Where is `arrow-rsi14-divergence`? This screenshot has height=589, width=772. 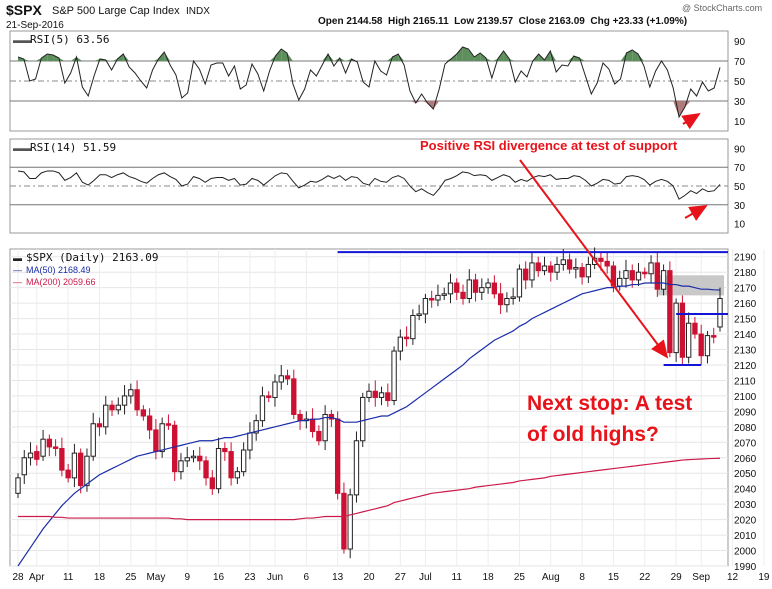
arrow-rsi14-divergence is located at coordinates (696, 213).